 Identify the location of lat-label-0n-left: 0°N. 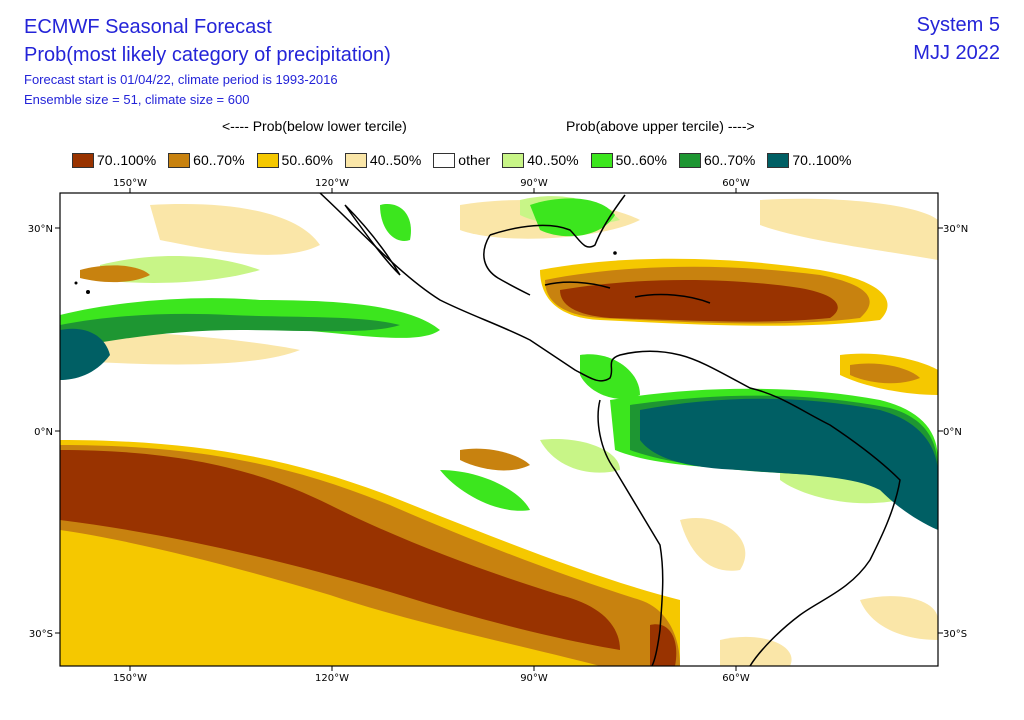
(43, 432).